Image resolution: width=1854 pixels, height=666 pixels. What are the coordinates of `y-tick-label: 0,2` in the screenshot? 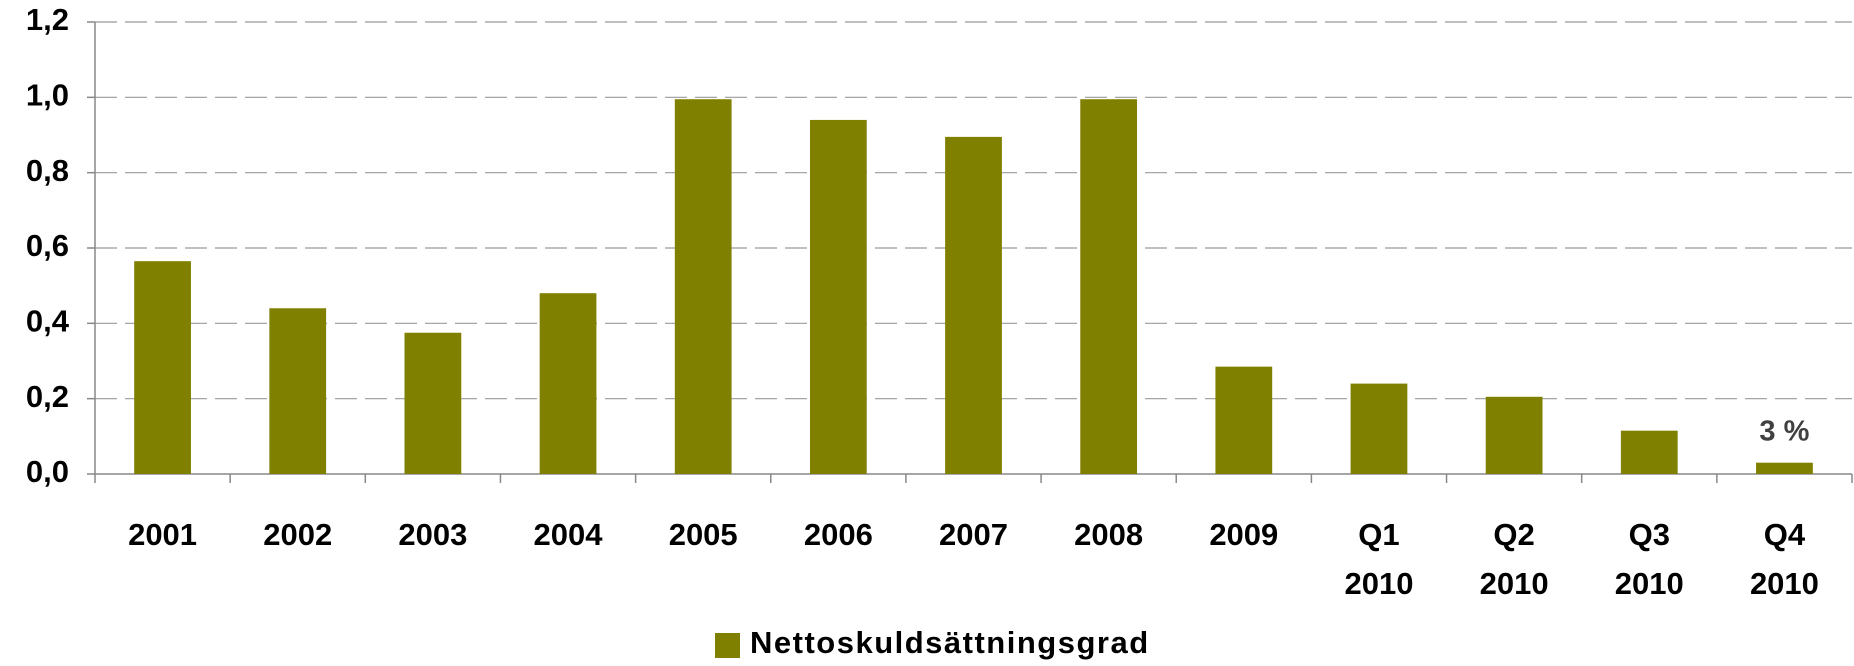 It's located at (47, 396).